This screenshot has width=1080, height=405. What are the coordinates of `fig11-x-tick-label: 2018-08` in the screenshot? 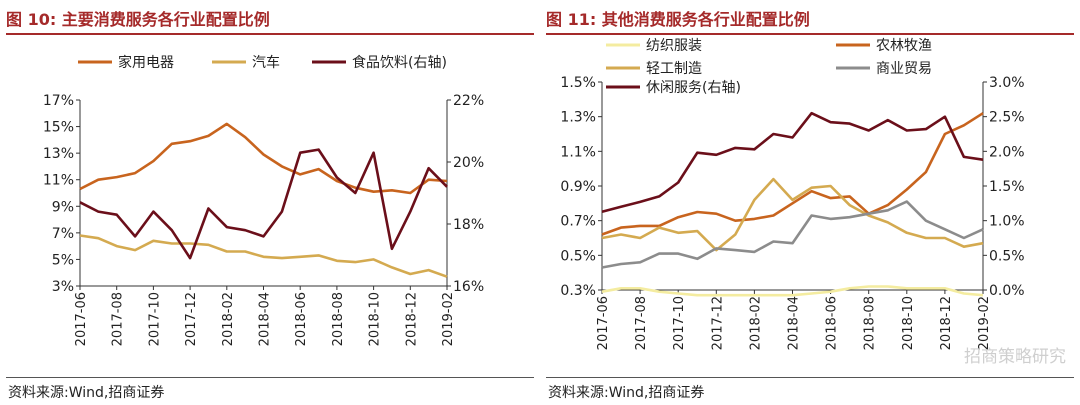 It's located at (870, 323).